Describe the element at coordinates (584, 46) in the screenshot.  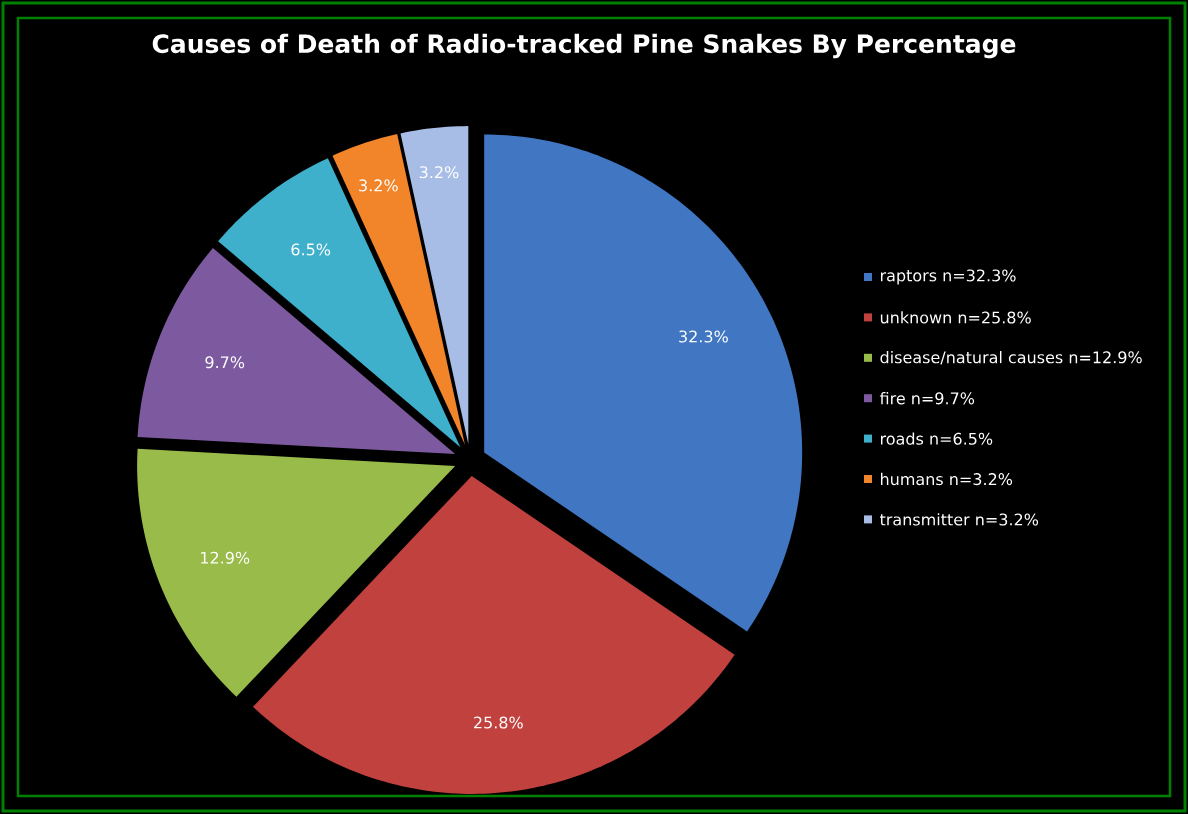
I see `chart-title: Causes of Death of Radio-tracked Pine Snakes By Percentage` at that location.